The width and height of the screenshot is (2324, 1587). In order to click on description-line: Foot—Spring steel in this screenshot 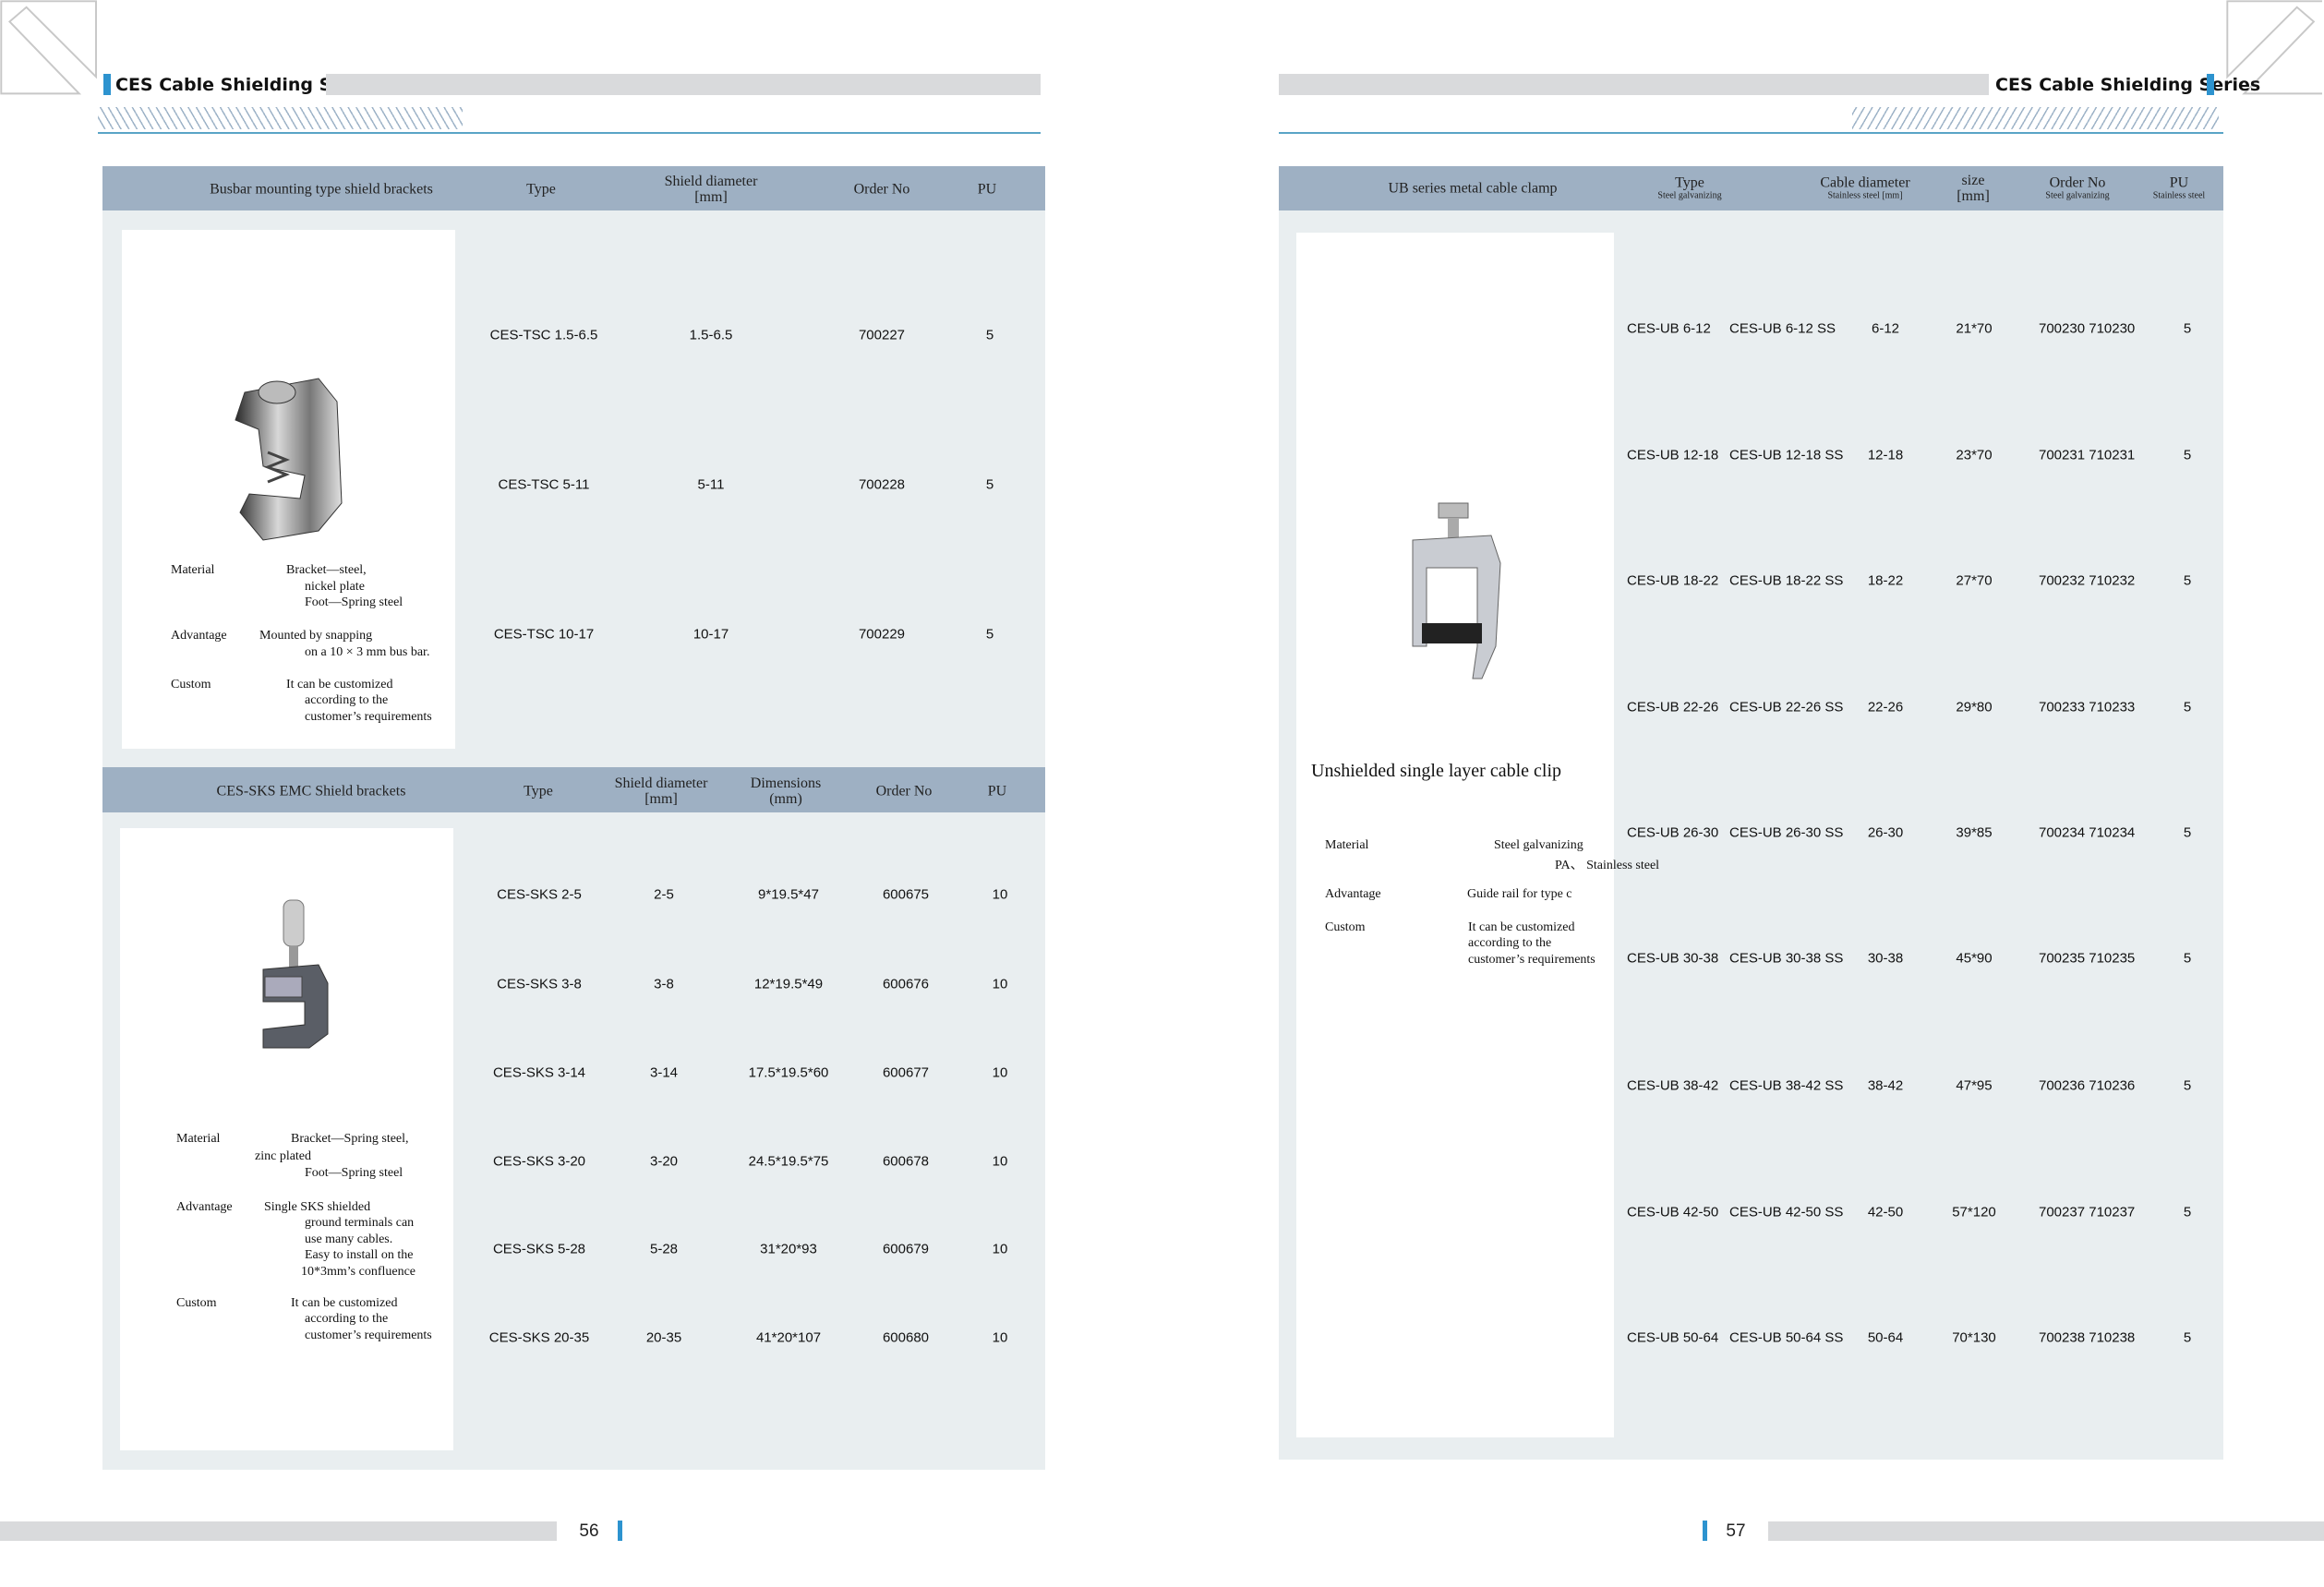, I will do `click(354, 1173)`.